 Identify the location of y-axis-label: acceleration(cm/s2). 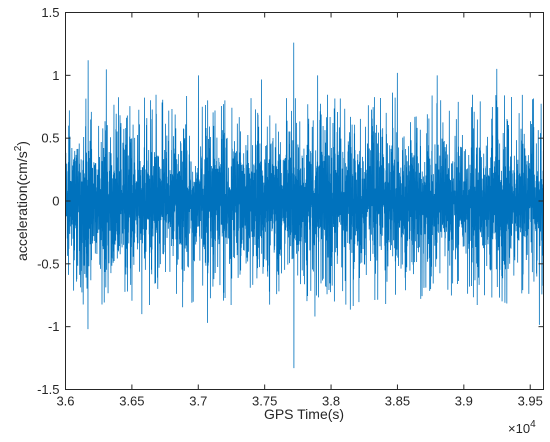
(21, 201).